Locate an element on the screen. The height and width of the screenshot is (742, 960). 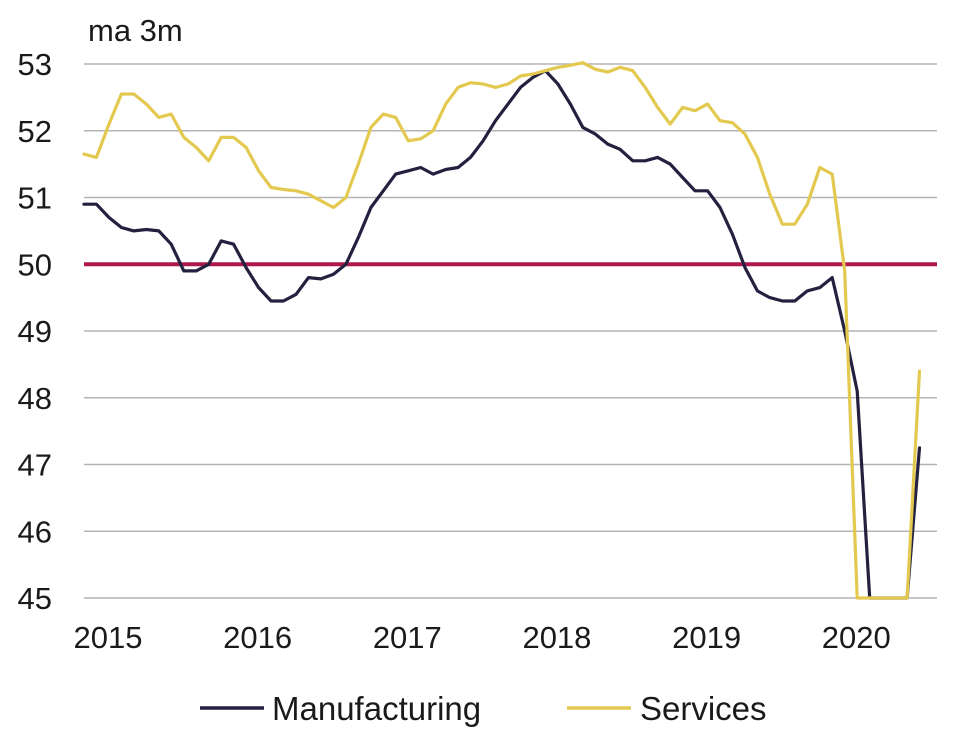
y-tick-label: 49 is located at coordinates (35, 331).